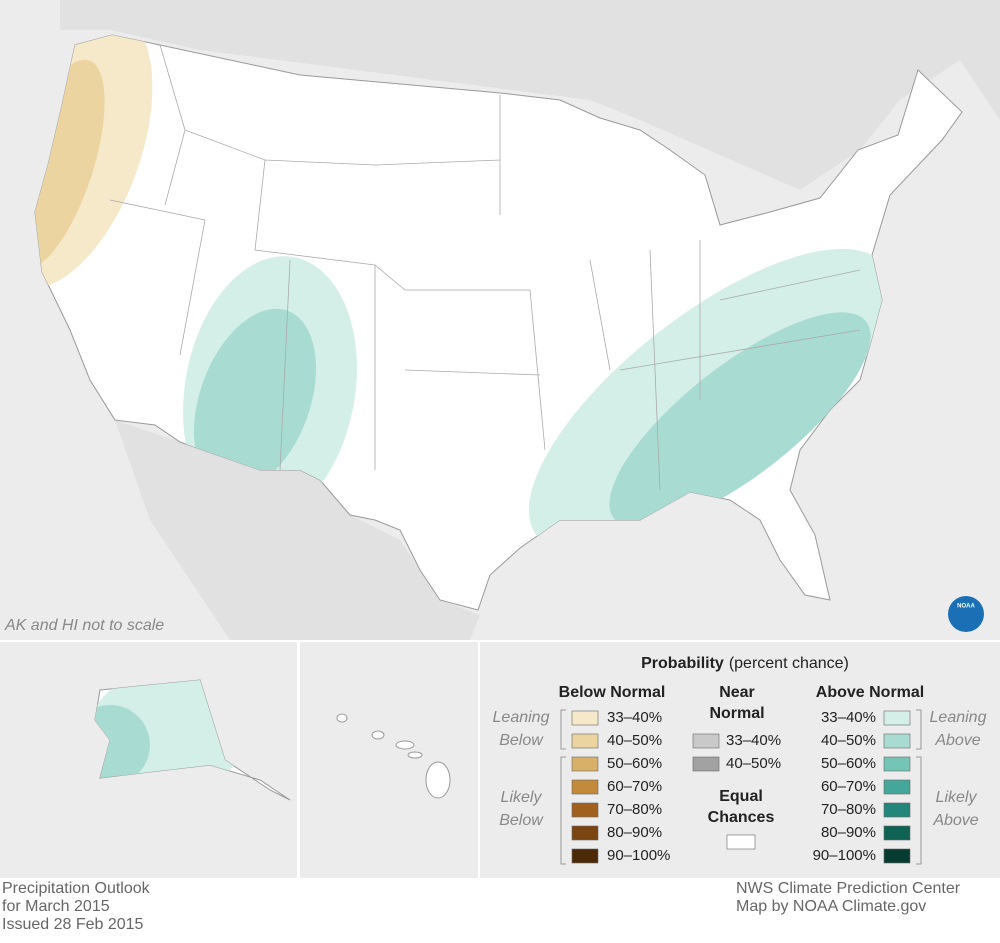  I want to click on below-leaning-label: Below, so click(521, 740).